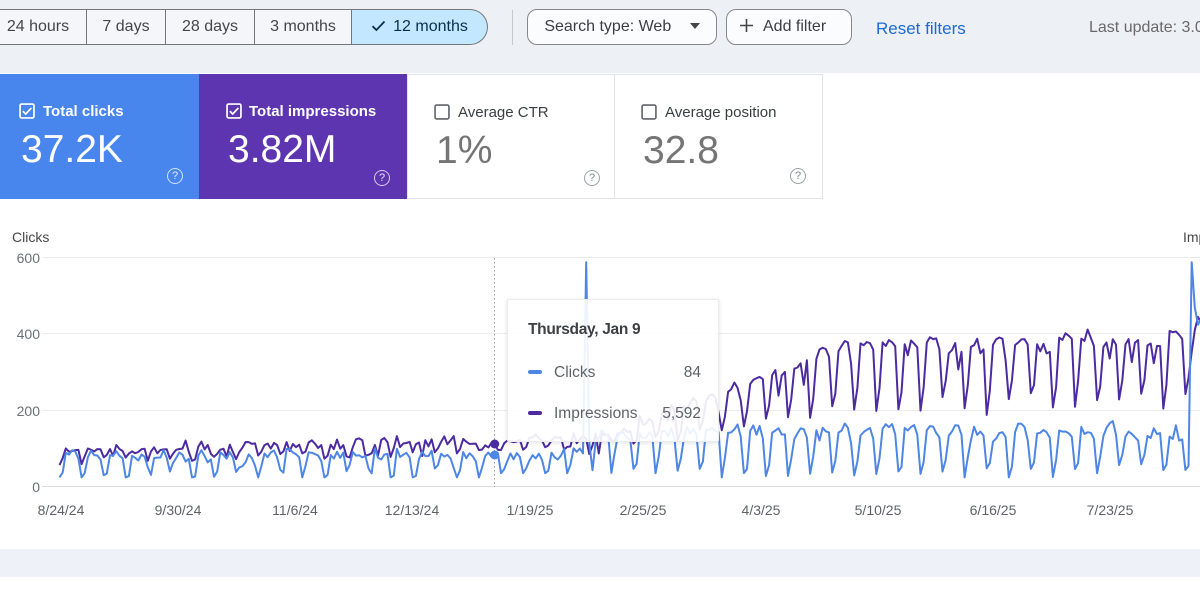  What do you see at coordinates (295, 510) in the screenshot?
I see `svg-text: 11/6/24` at bounding box center [295, 510].